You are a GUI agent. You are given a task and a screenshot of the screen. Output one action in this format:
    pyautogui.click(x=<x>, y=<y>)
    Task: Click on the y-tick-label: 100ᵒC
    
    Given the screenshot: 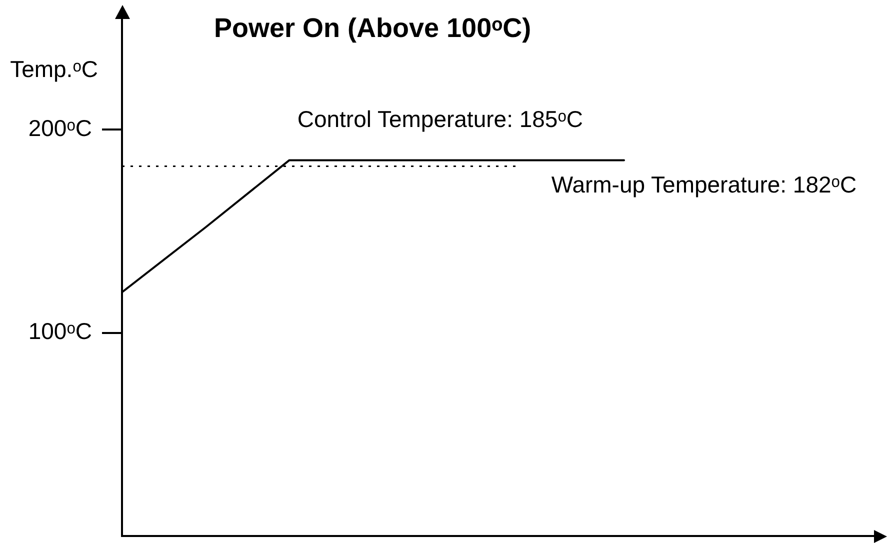 What is the action you would take?
    pyautogui.click(x=60, y=331)
    